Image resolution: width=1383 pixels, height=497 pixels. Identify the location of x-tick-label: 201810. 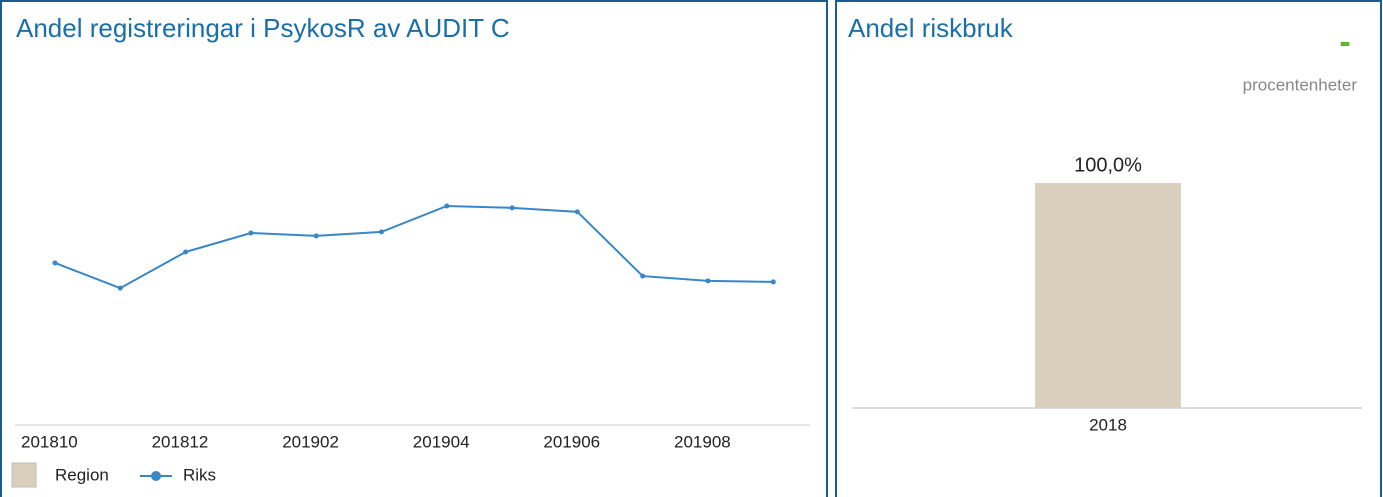
(49, 441).